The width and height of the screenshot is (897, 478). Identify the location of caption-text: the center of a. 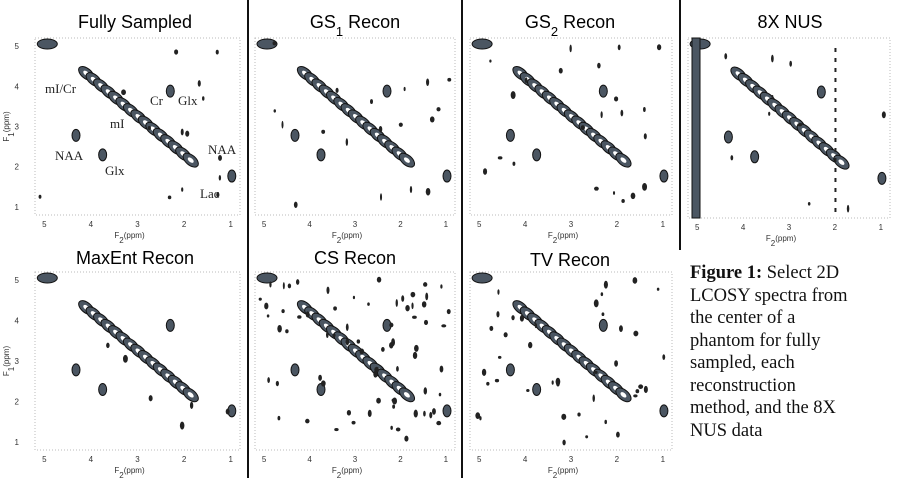
(743, 318).